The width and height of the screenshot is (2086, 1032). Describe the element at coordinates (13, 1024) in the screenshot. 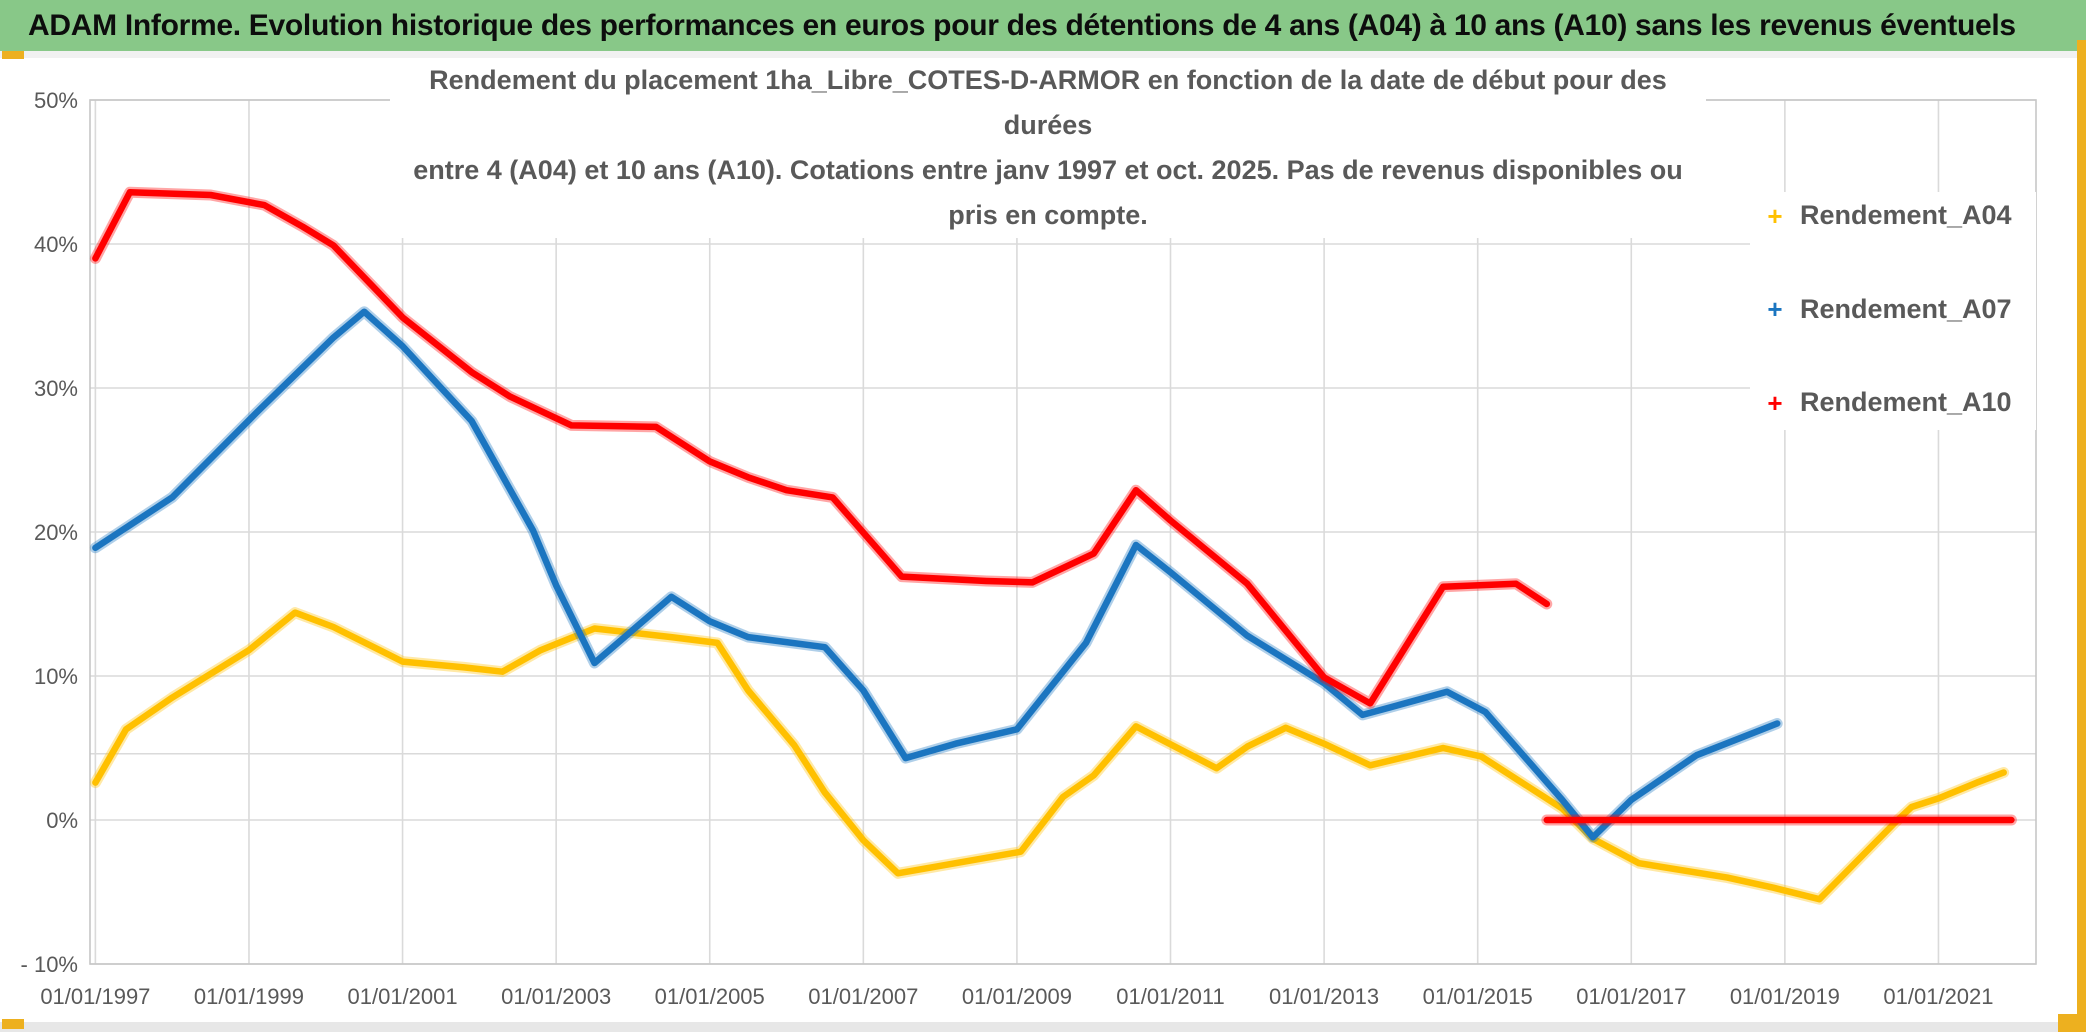

I see `accent-dash-bottomleft` at that location.